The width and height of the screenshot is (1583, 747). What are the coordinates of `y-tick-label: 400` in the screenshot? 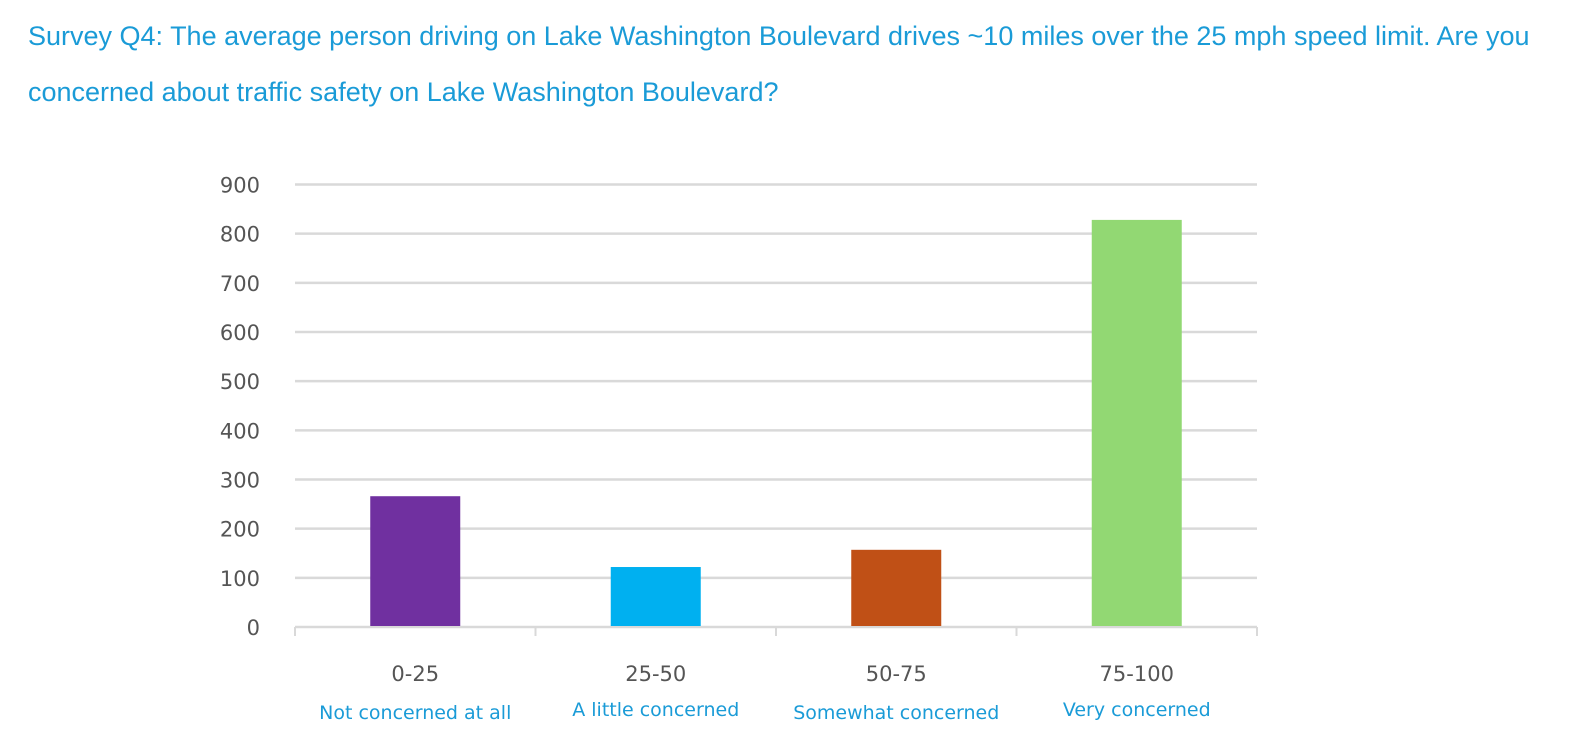 It's located at (240, 431).